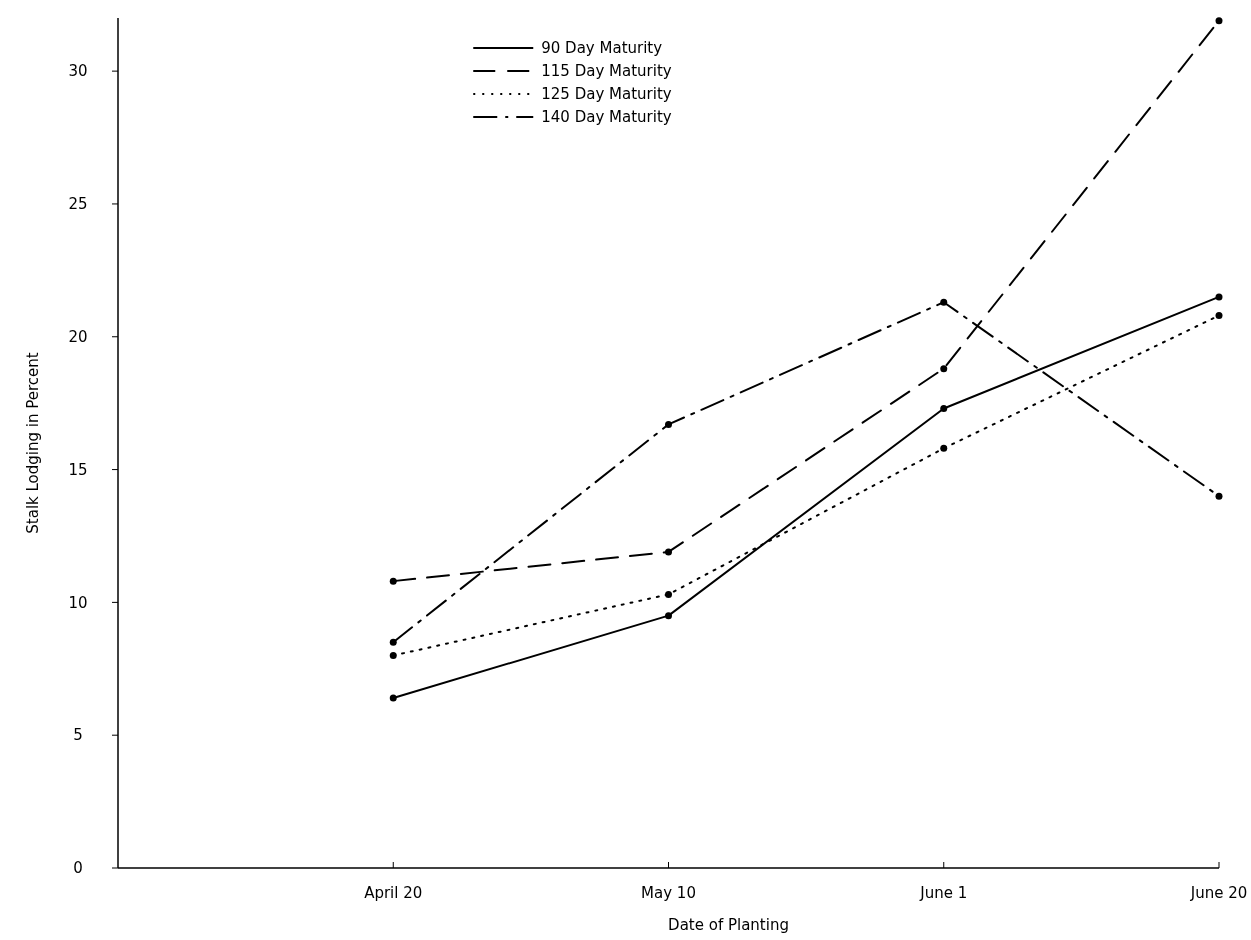 The height and width of the screenshot is (940, 1251). What do you see at coordinates (78, 469) in the screenshot?
I see `y-tick-label: 15` at bounding box center [78, 469].